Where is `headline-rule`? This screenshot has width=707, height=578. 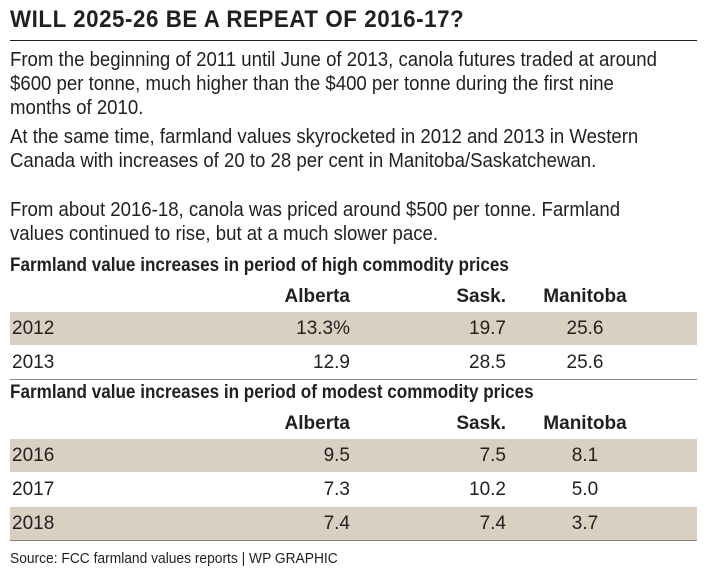 headline-rule is located at coordinates (353, 40).